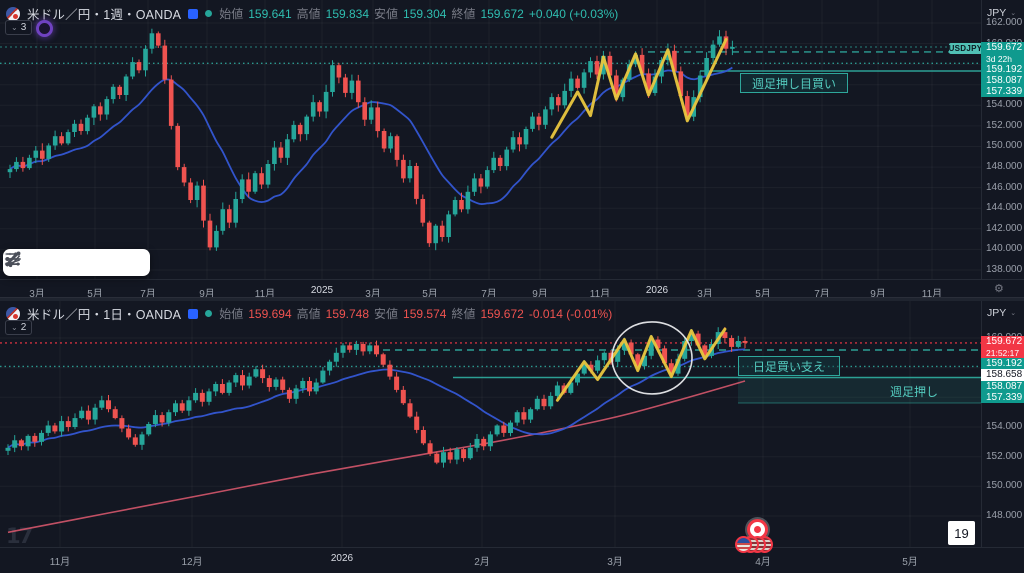 This screenshot has height=573, width=1024. I want to click on ellipse-highlight-drawing, so click(652, 358).